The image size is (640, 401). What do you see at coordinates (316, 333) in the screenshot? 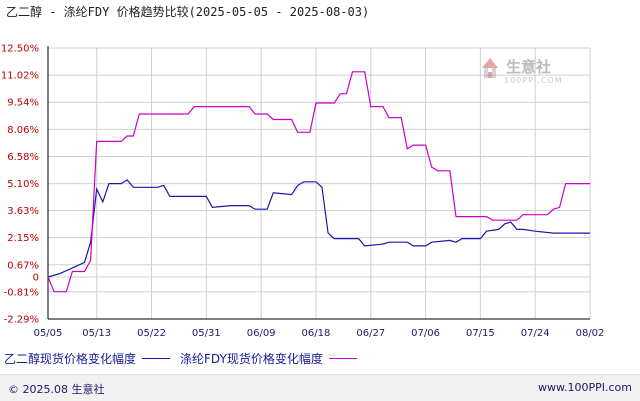
I see `x-tick-label: 06/18` at bounding box center [316, 333].